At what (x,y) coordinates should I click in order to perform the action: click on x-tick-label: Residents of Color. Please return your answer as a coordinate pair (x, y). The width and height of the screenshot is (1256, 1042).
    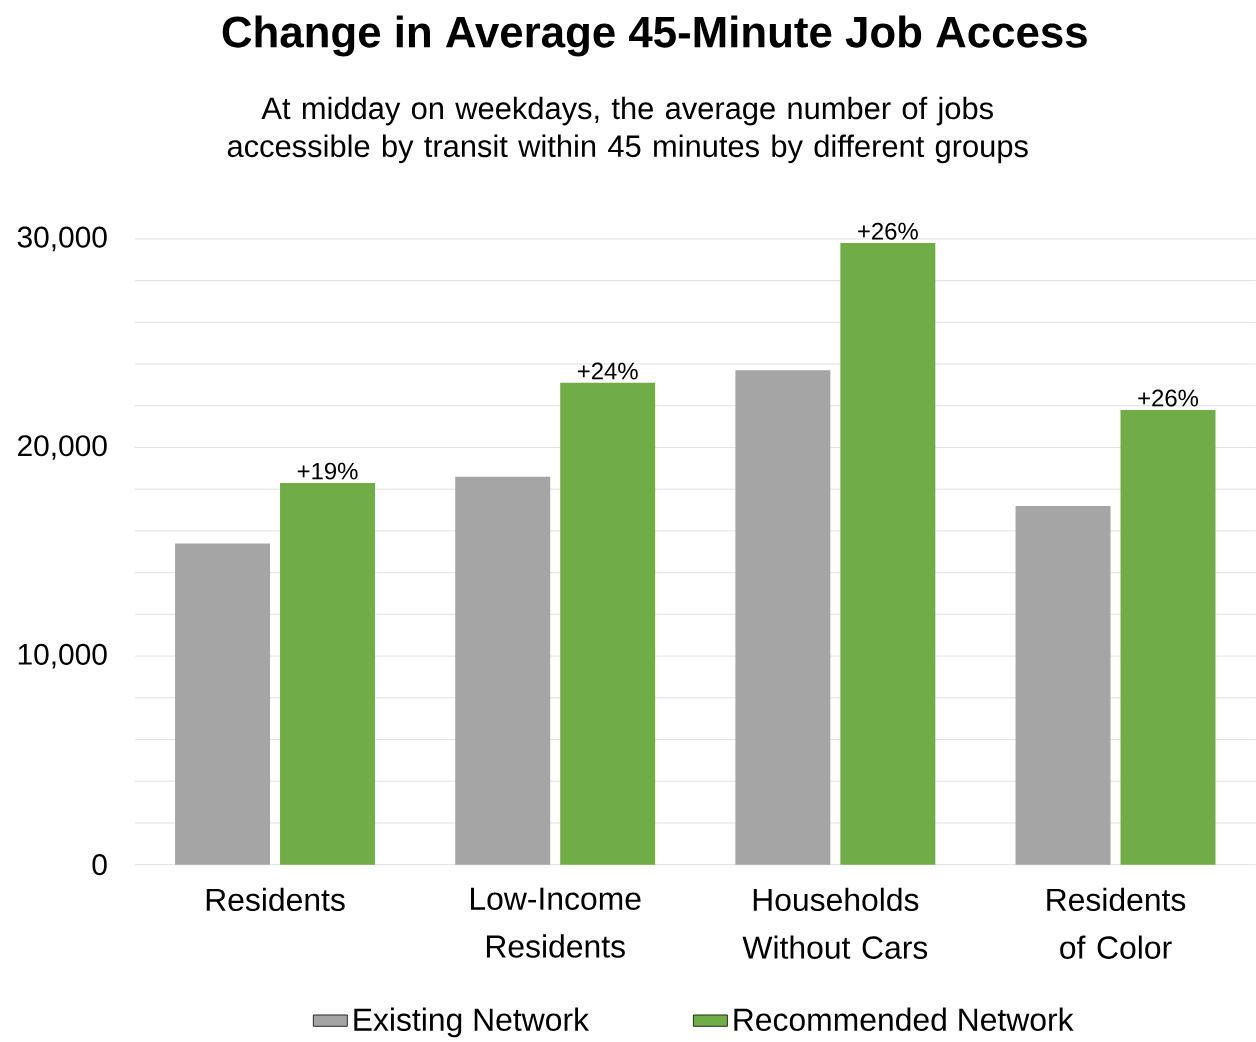
    Looking at the image, I should click on (1116, 923).